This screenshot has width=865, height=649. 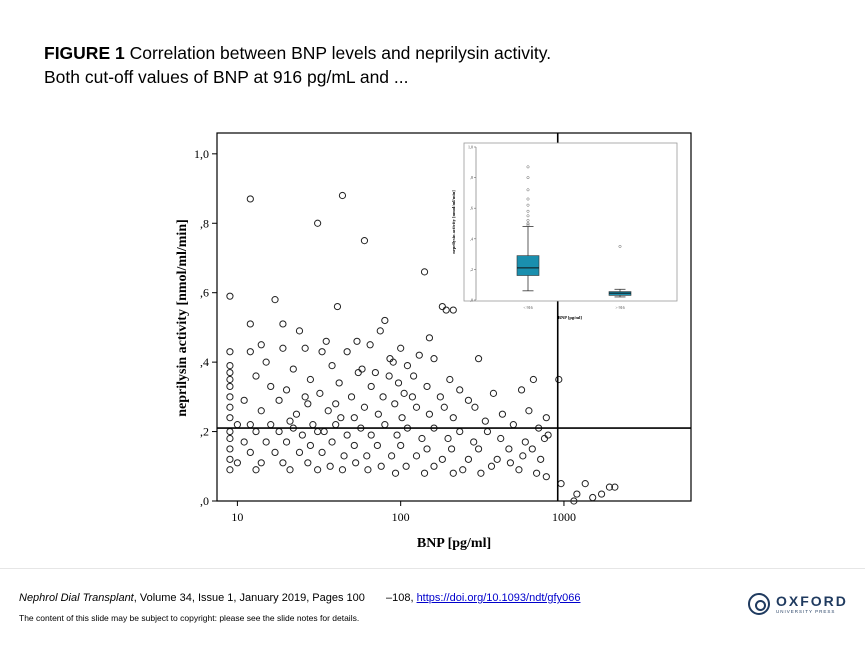 What do you see at coordinates (237, 517) in the screenshot?
I see `x-tick-label: 10` at bounding box center [237, 517].